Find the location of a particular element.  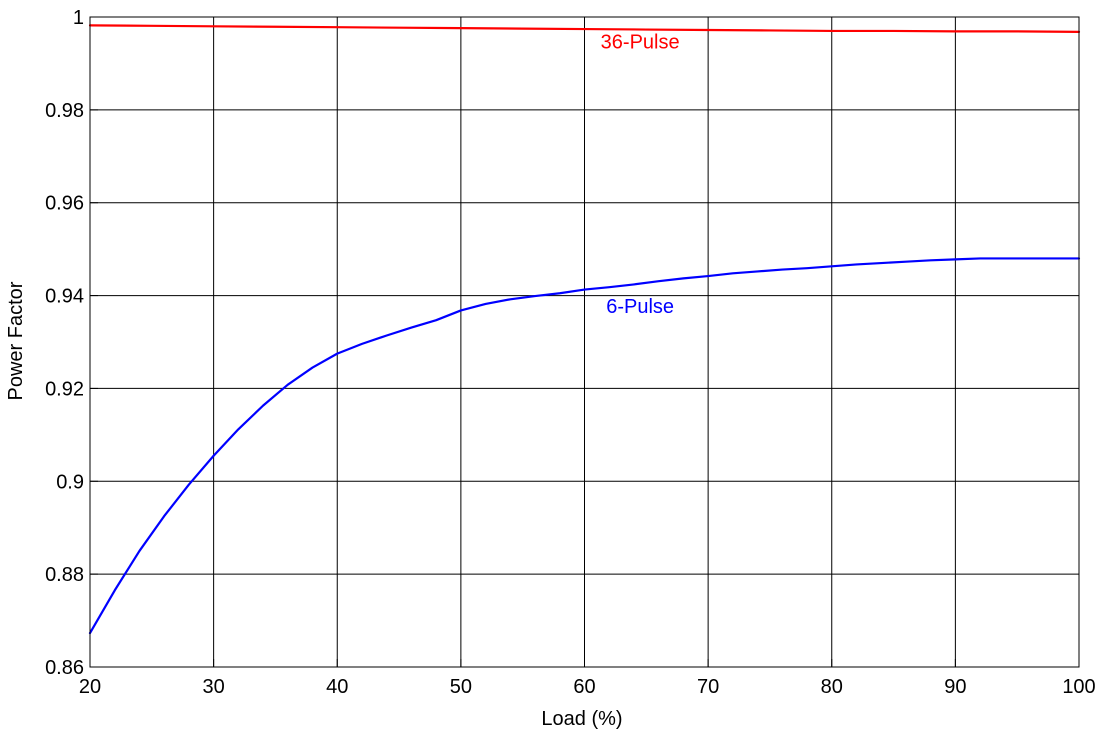

y-tick-label: 0.86 is located at coordinates (64, 668).